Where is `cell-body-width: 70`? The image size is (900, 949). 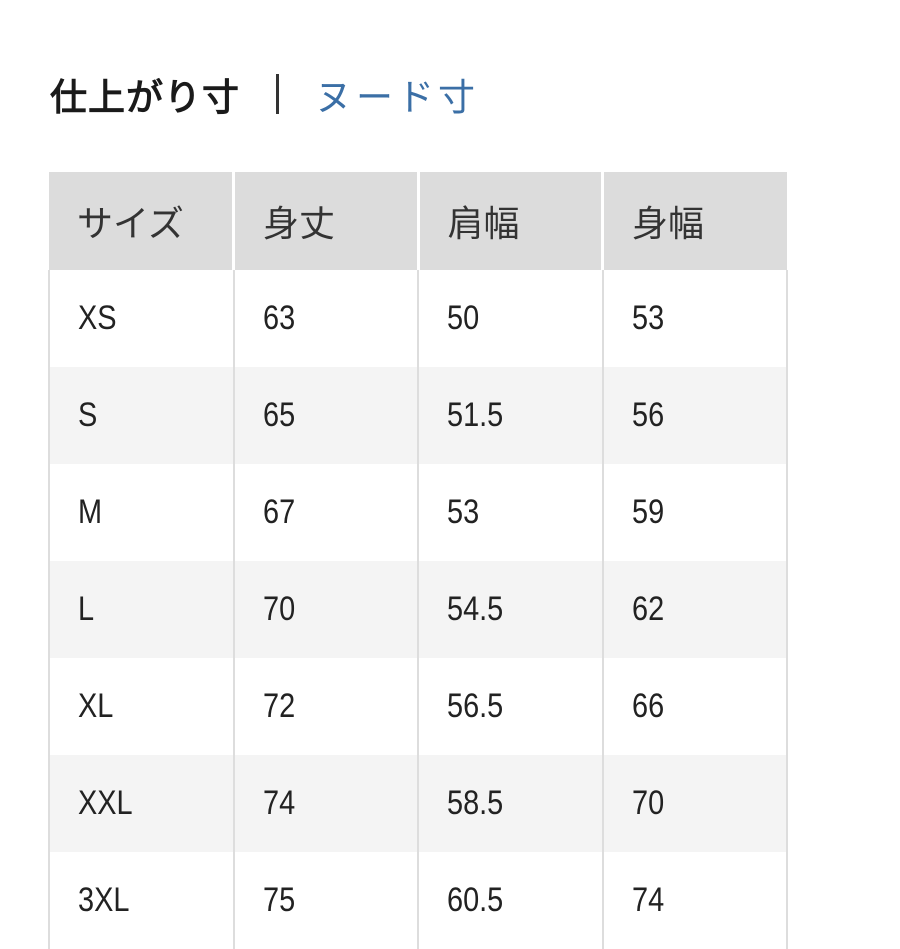 cell-body-width: 70 is located at coordinates (694, 803).